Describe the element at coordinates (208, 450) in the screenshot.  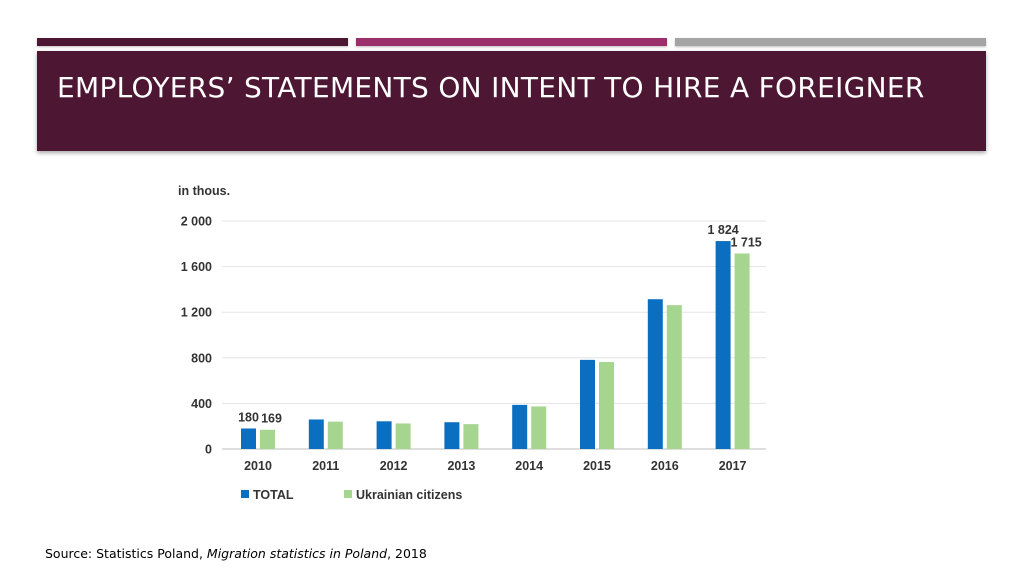
I see `y-tick-label: 0` at that location.